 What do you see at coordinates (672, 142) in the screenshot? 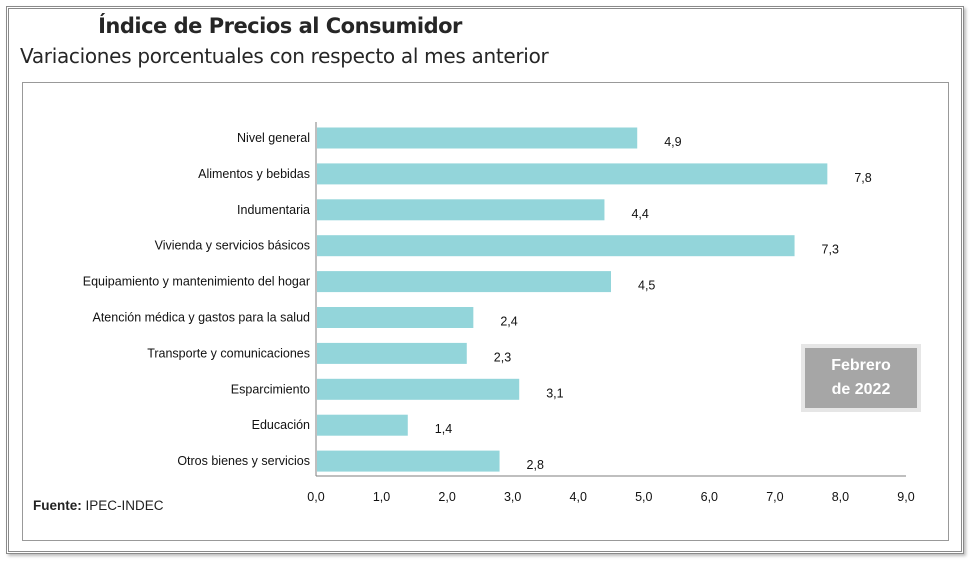
I see `data-label: 4,9` at bounding box center [672, 142].